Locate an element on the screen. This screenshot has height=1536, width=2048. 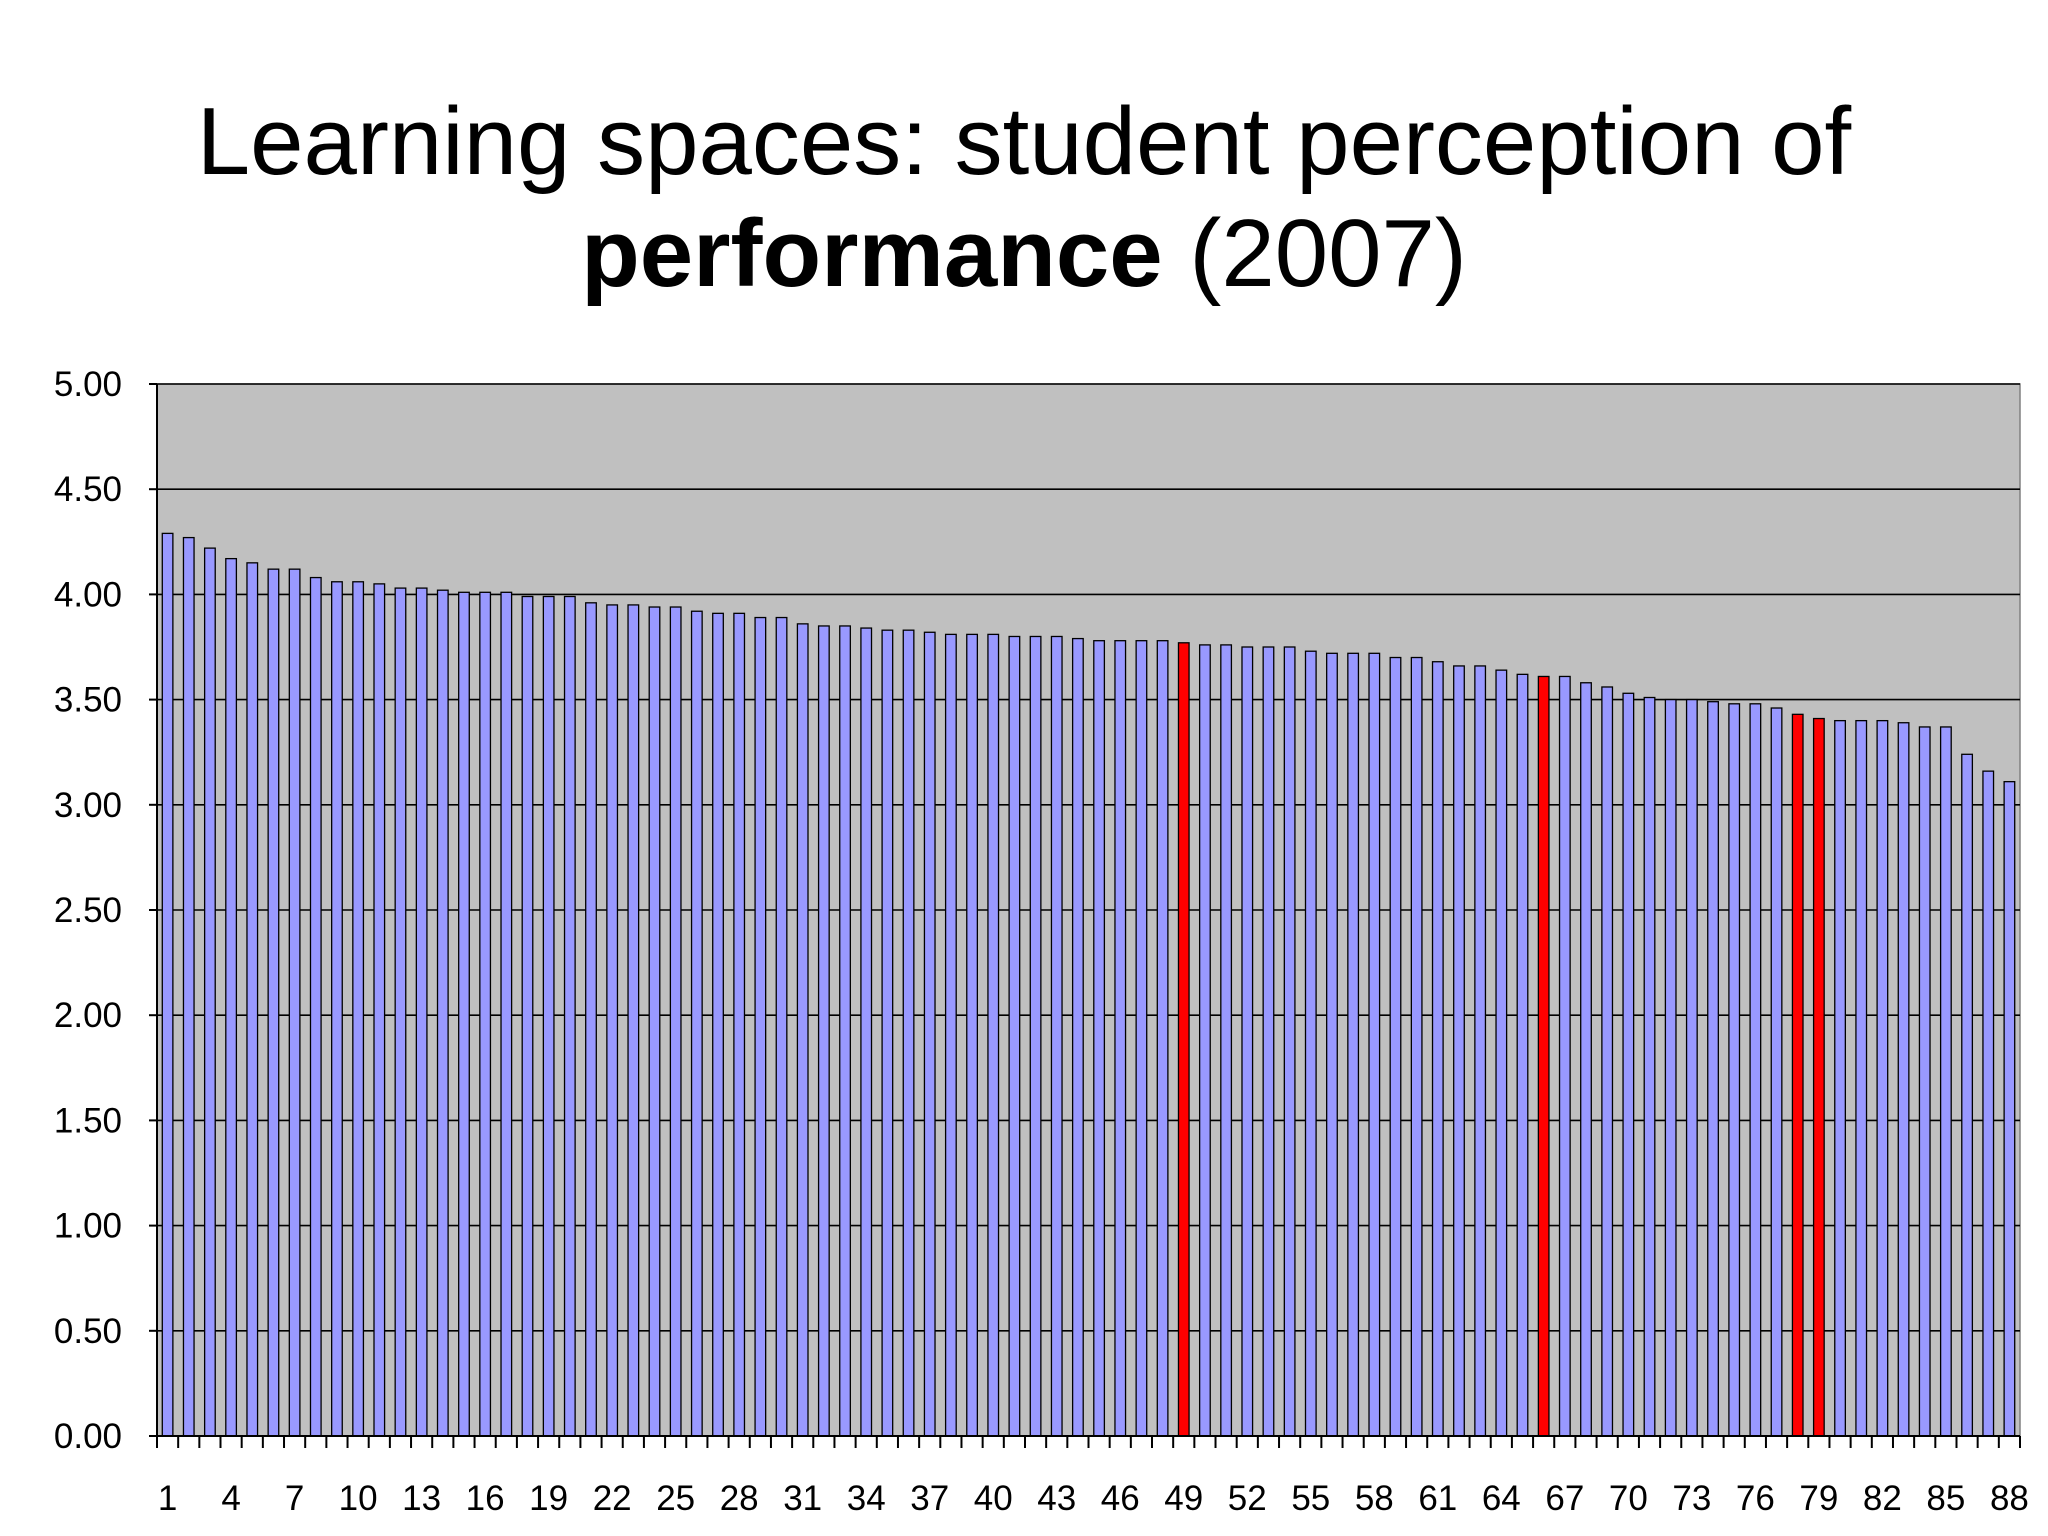
y-tick-label-1: 0.50 is located at coordinates (88, 1331).